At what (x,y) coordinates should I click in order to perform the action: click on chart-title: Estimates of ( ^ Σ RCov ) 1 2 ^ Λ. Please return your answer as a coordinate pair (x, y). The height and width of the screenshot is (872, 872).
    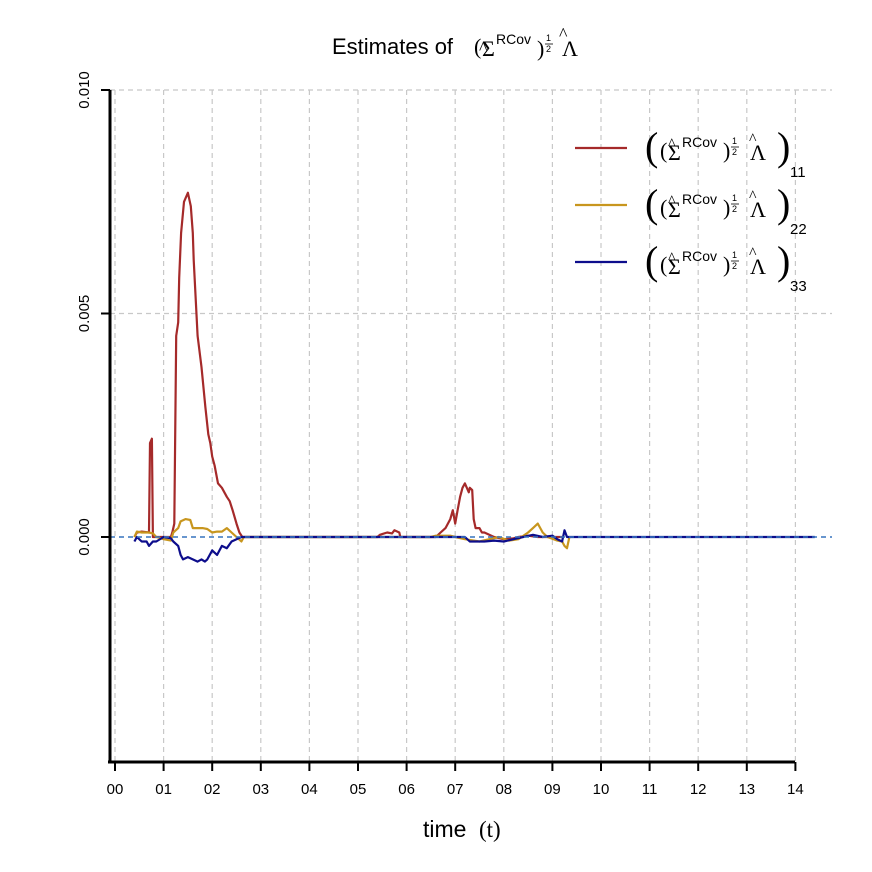
    Looking at the image, I should click on (455, 42).